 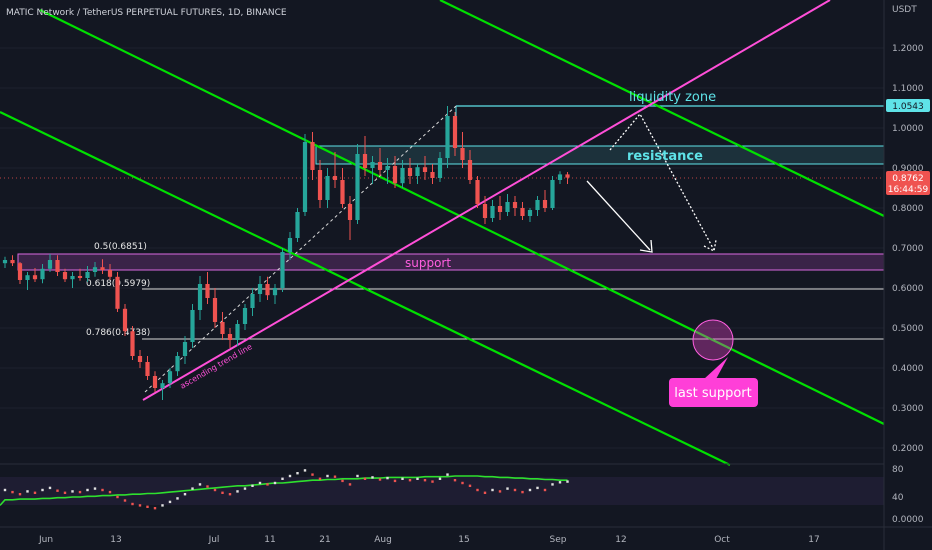 I want to click on fib-level-05-label: 0.5(0.6851), so click(x=120, y=247).